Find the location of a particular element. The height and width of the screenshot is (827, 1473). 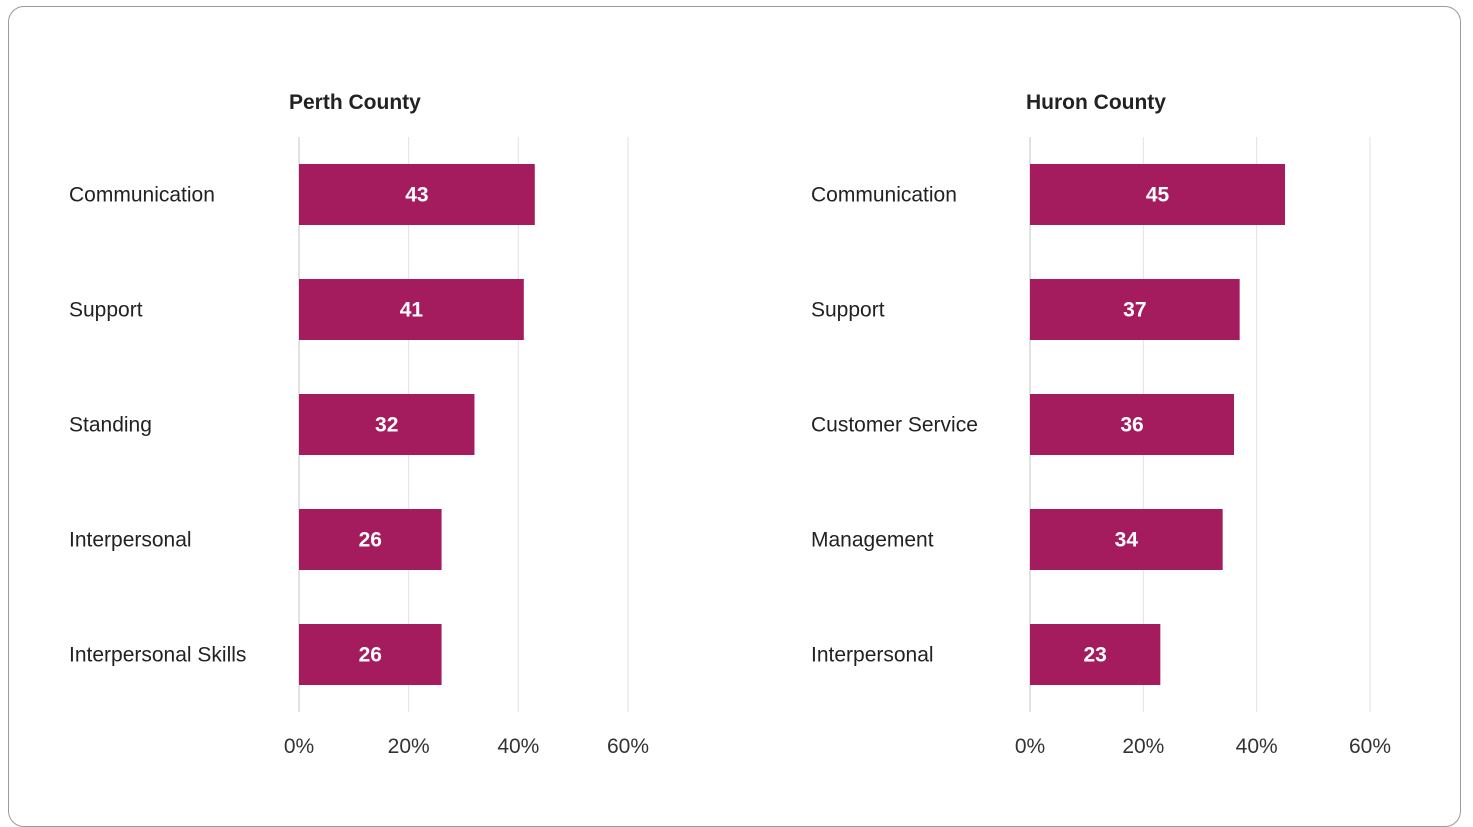

bar-value-label: 41 is located at coordinates (412, 310).